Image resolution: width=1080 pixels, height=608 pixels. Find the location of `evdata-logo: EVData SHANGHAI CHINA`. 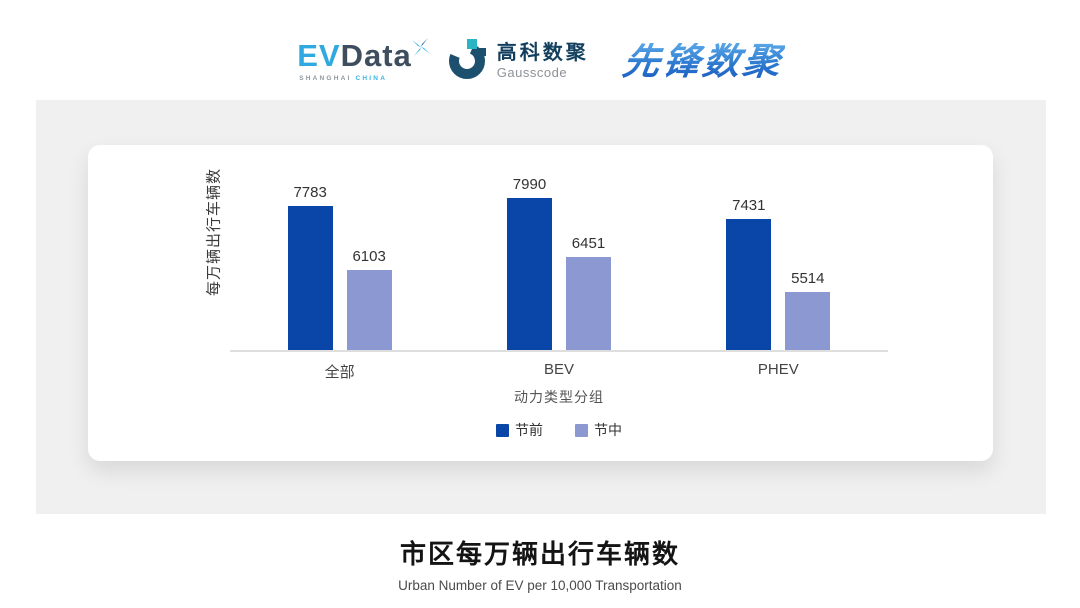

evdata-logo: EVData SHANGHAI CHINA is located at coordinates (363, 60).